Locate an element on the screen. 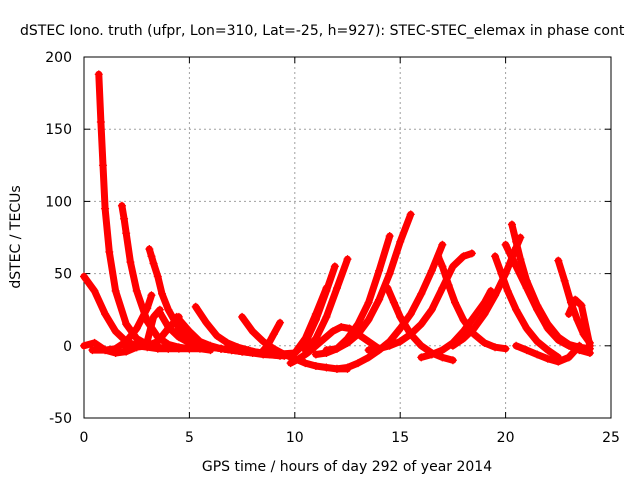 This screenshot has width=640, height=480. x-axis-label: GPS time / hours of day 292 of year 2014 is located at coordinates (347, 467).